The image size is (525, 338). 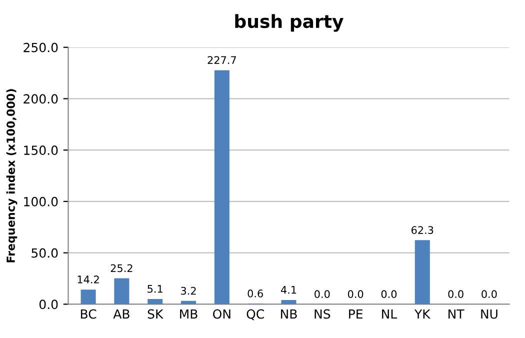 What do you see at coordinates (41, 47) in the screenshot?
I see `y-tick-label: 250.0` at bounding box center [41, 47].